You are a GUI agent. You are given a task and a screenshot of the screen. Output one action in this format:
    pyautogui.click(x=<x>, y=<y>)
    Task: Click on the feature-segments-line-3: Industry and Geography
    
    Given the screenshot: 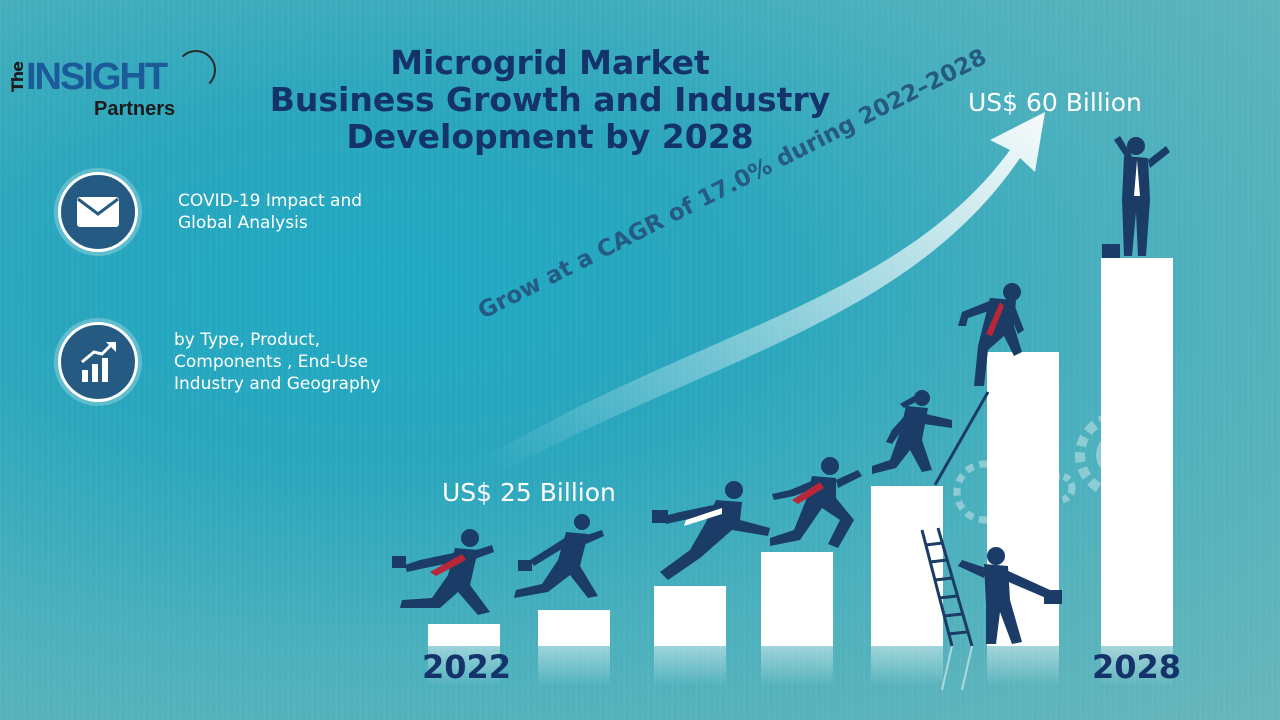 What is the action you would take?
    pyautogui.click(x=277, y=384)
    